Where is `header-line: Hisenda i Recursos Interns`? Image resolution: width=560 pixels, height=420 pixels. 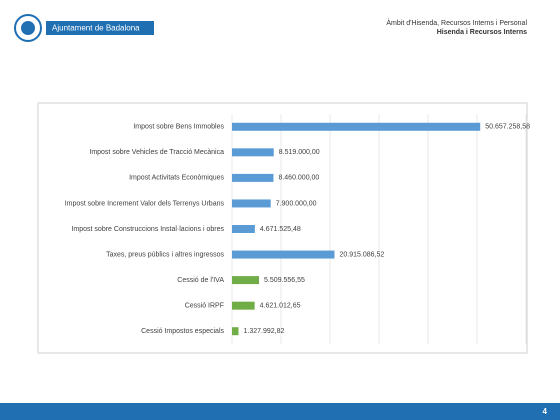 header-line: Hisenda i Recursos Interns is located at coordinates (482, 32).